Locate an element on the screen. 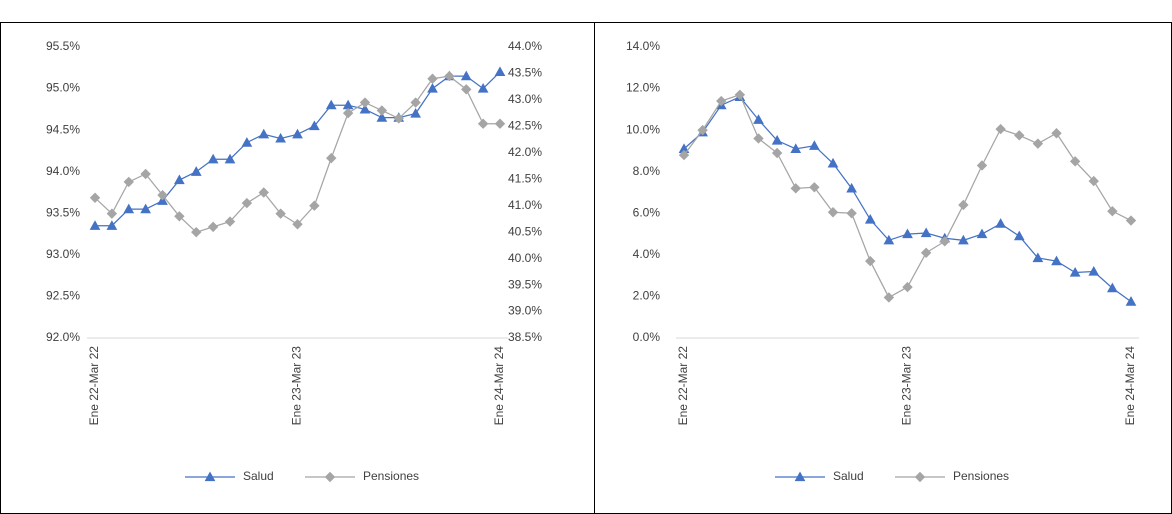  y-tick-label: 6.0% is located at coordinates (647, 212).